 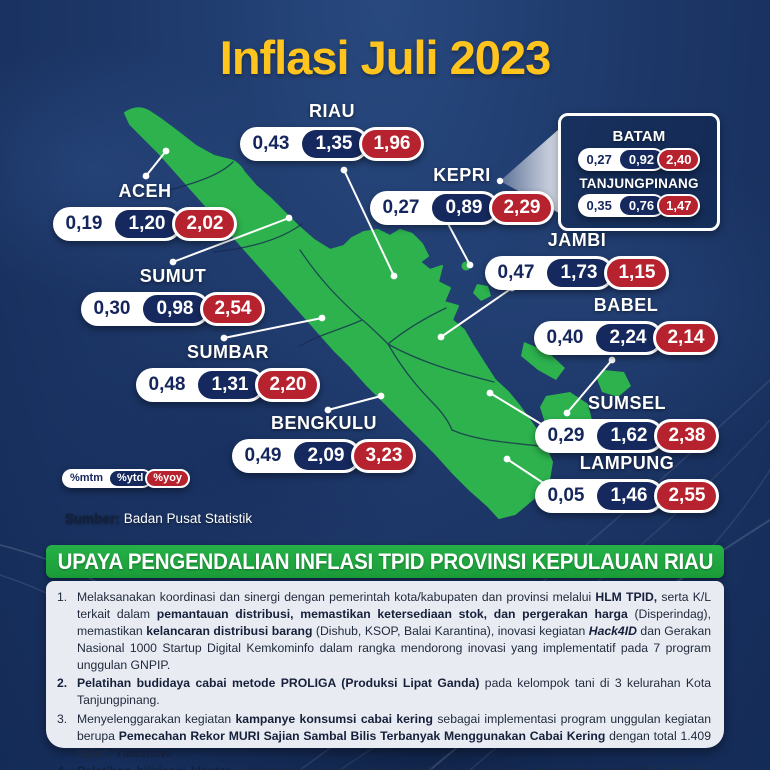 I want to click on source-note: Sumber: Badan Pusat Statistik, so click(x=158, y=518).